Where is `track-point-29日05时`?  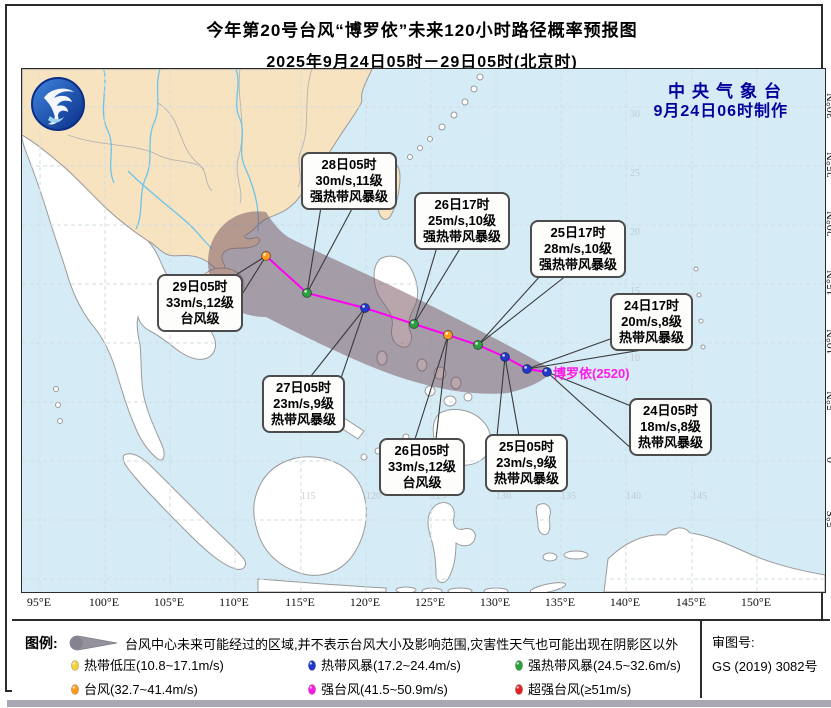
track-point-29日05时 is located at coordinates (266, 256).